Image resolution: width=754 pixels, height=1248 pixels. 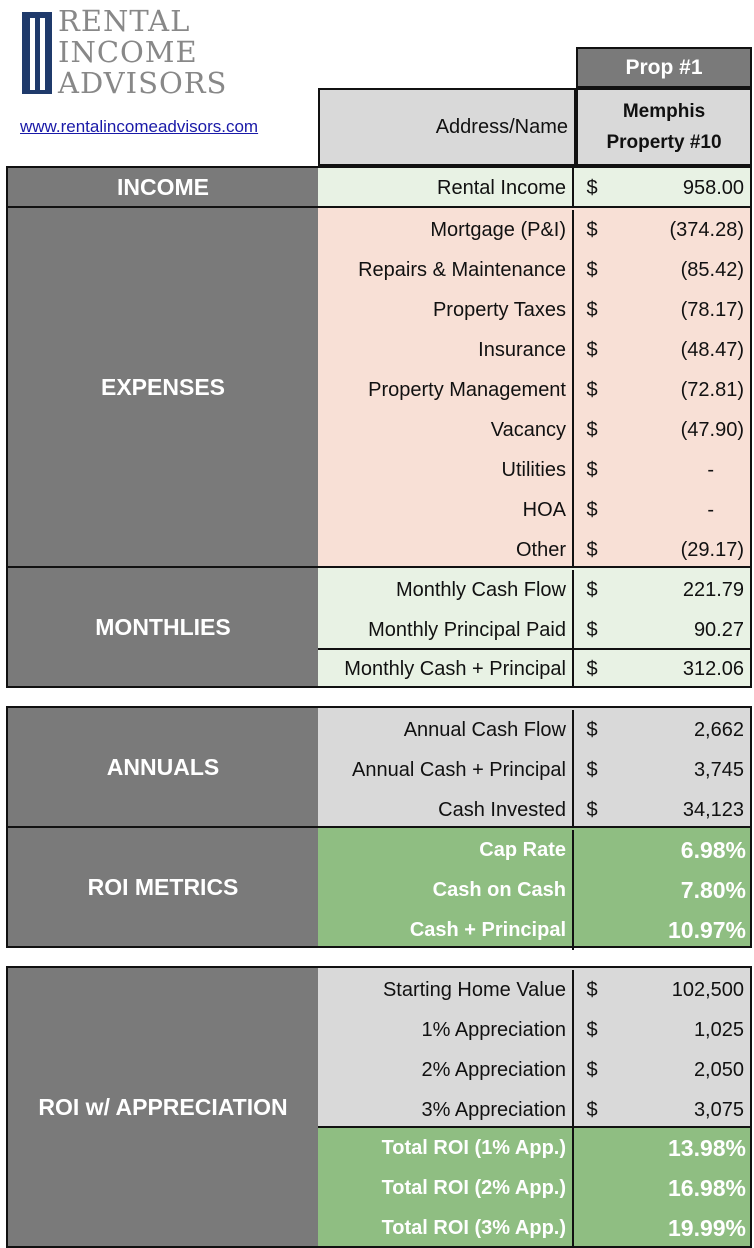 I want to click on address-label: Address/Name, so click(x=447, y=127).